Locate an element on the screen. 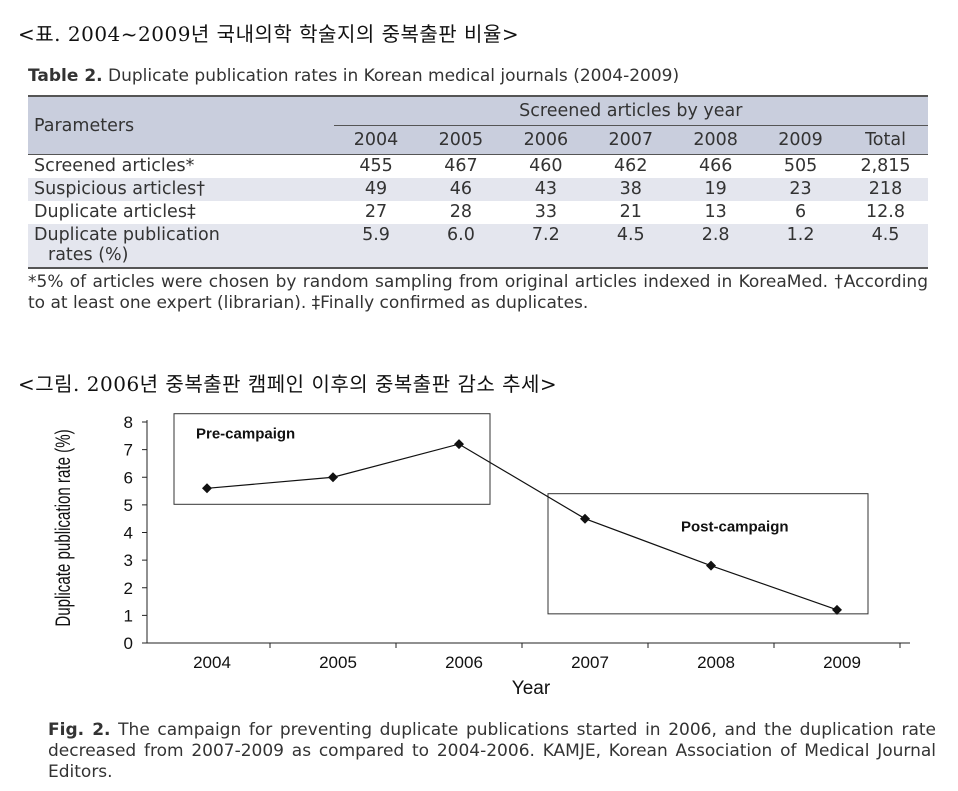  y-tick-label: 4 is located at coordinates (128, 533).